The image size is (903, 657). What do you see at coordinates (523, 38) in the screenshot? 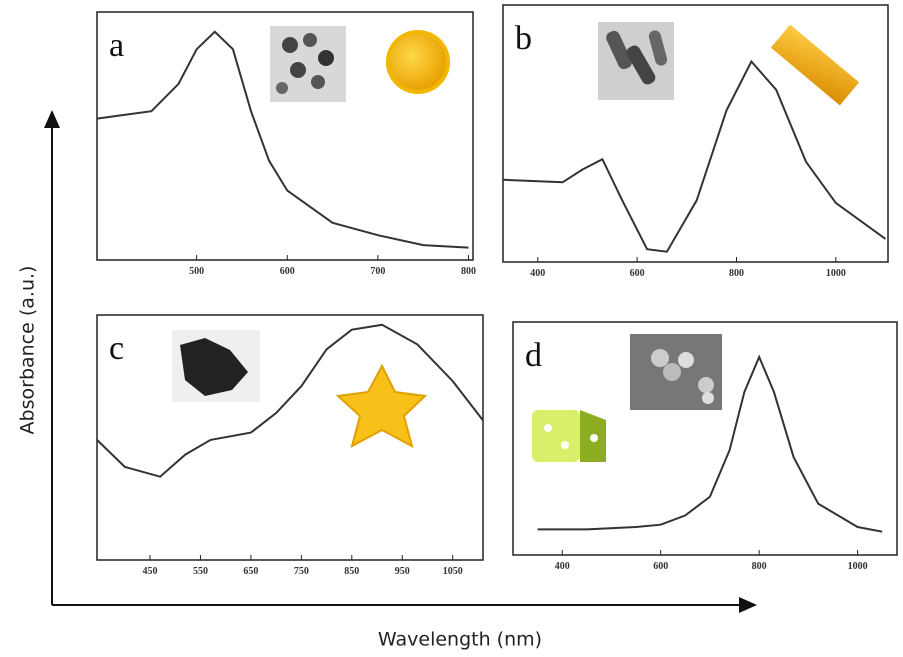
I see `panel-letter: b` at bounding box center [523, 38].